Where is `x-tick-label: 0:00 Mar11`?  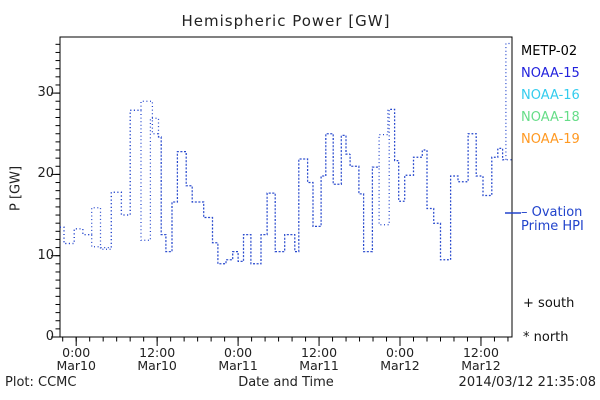 x-tick-label: 0:00 Mar11 is located at coordinates (238, 359).